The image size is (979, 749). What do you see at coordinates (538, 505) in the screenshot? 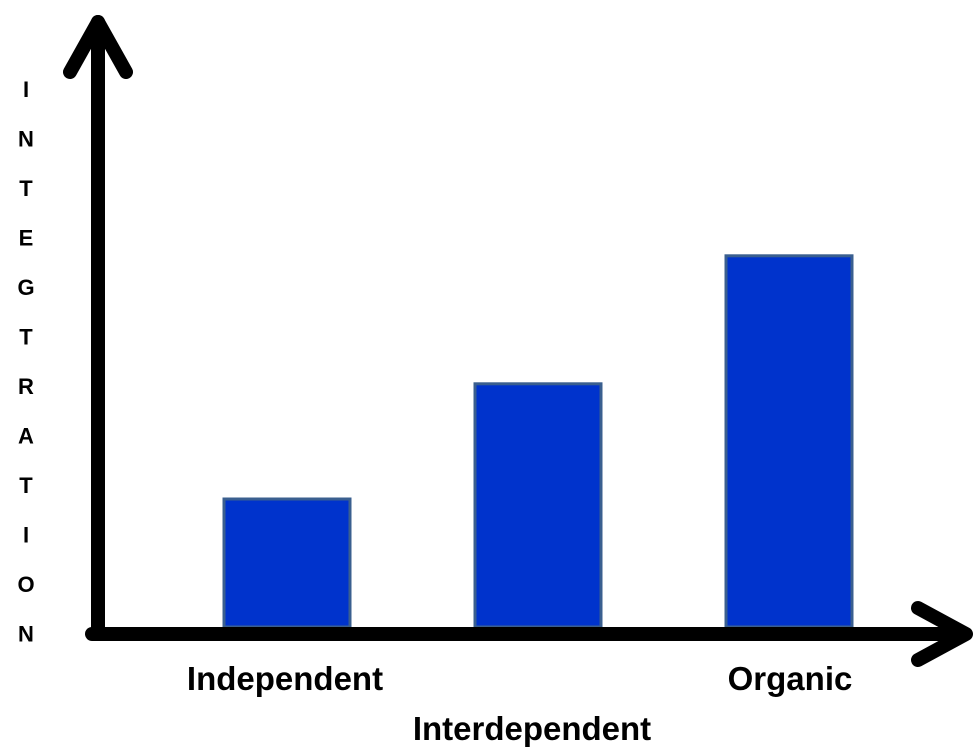
I see `bar-interdependent` at bounding box center [538, 505].